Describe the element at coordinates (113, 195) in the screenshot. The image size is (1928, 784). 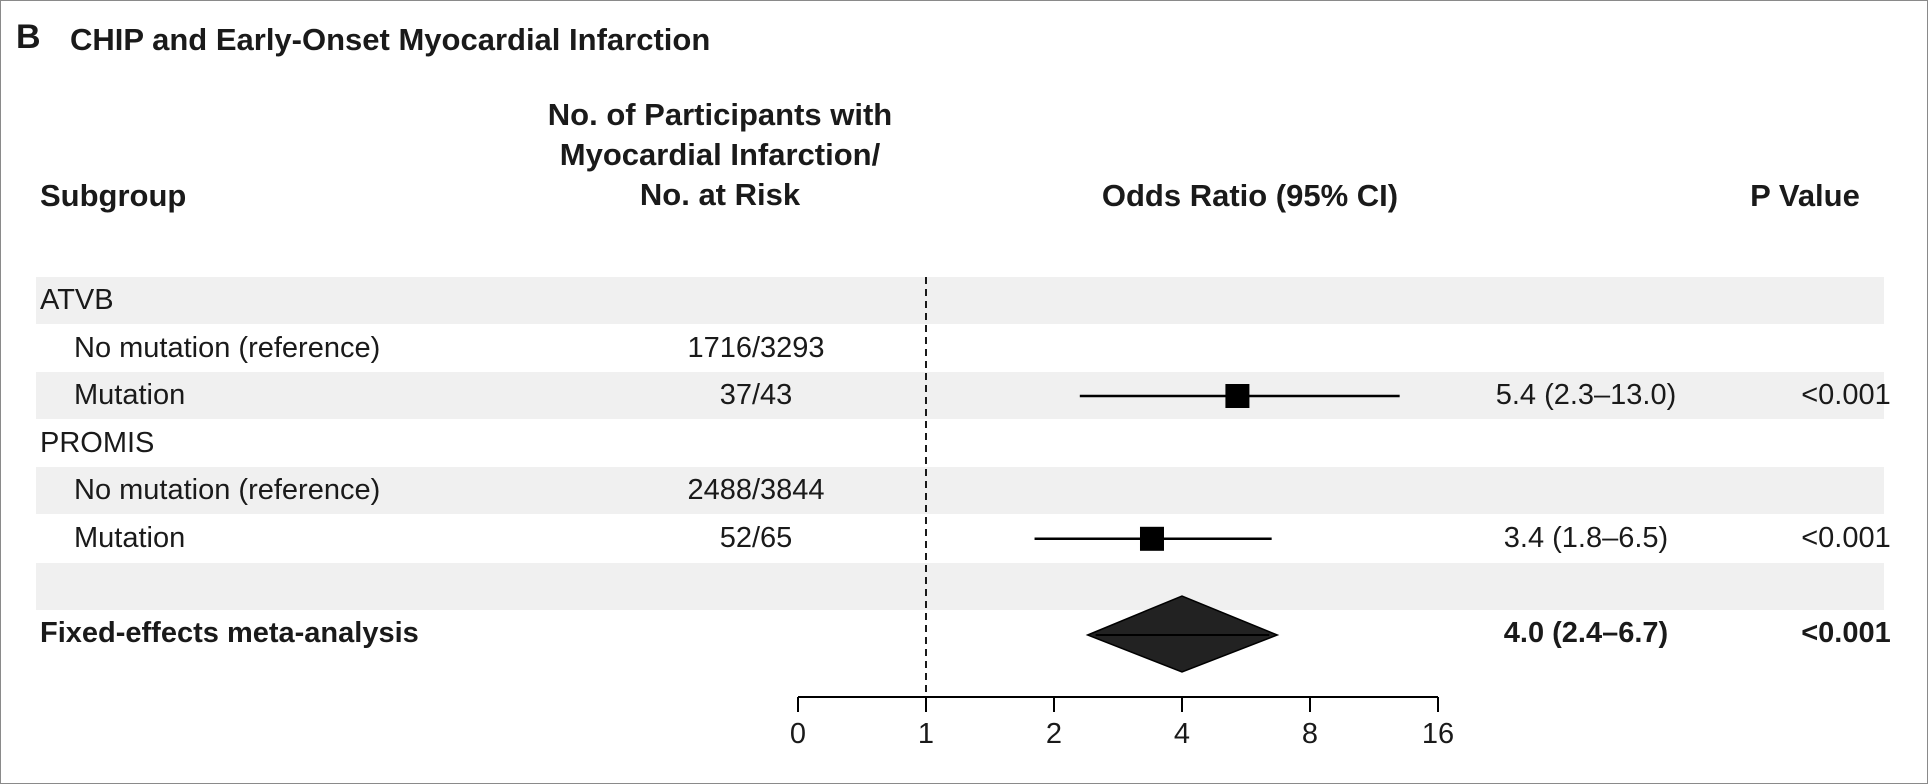
I see `header-subgroup: Subgroup` at that location.